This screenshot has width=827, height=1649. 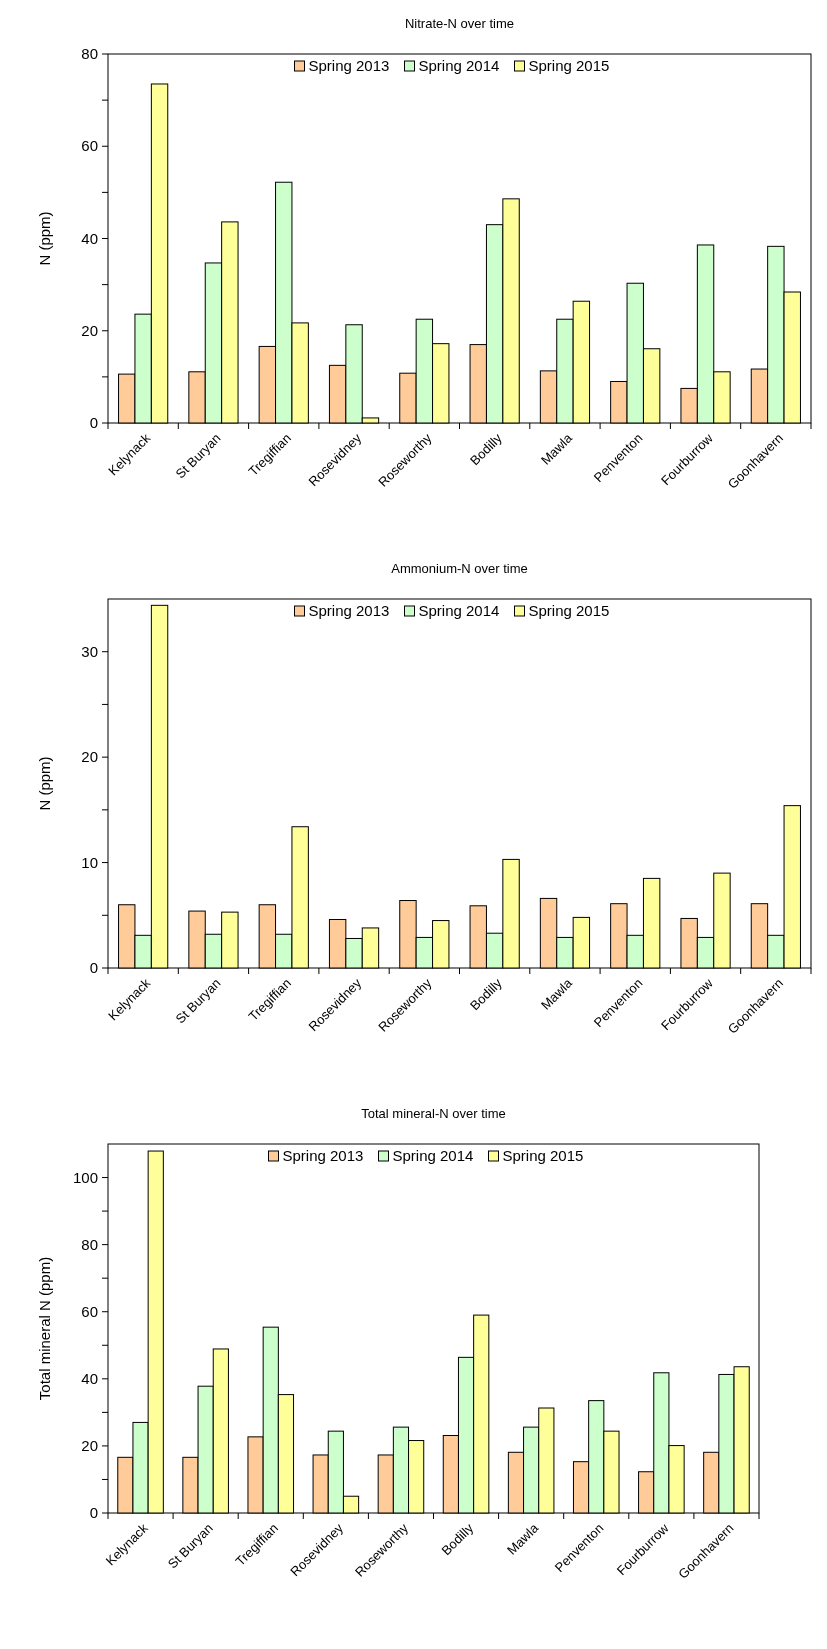 I want to click on y-axis-title: Total mineral N (ppm), so click(x=44, y=1328).